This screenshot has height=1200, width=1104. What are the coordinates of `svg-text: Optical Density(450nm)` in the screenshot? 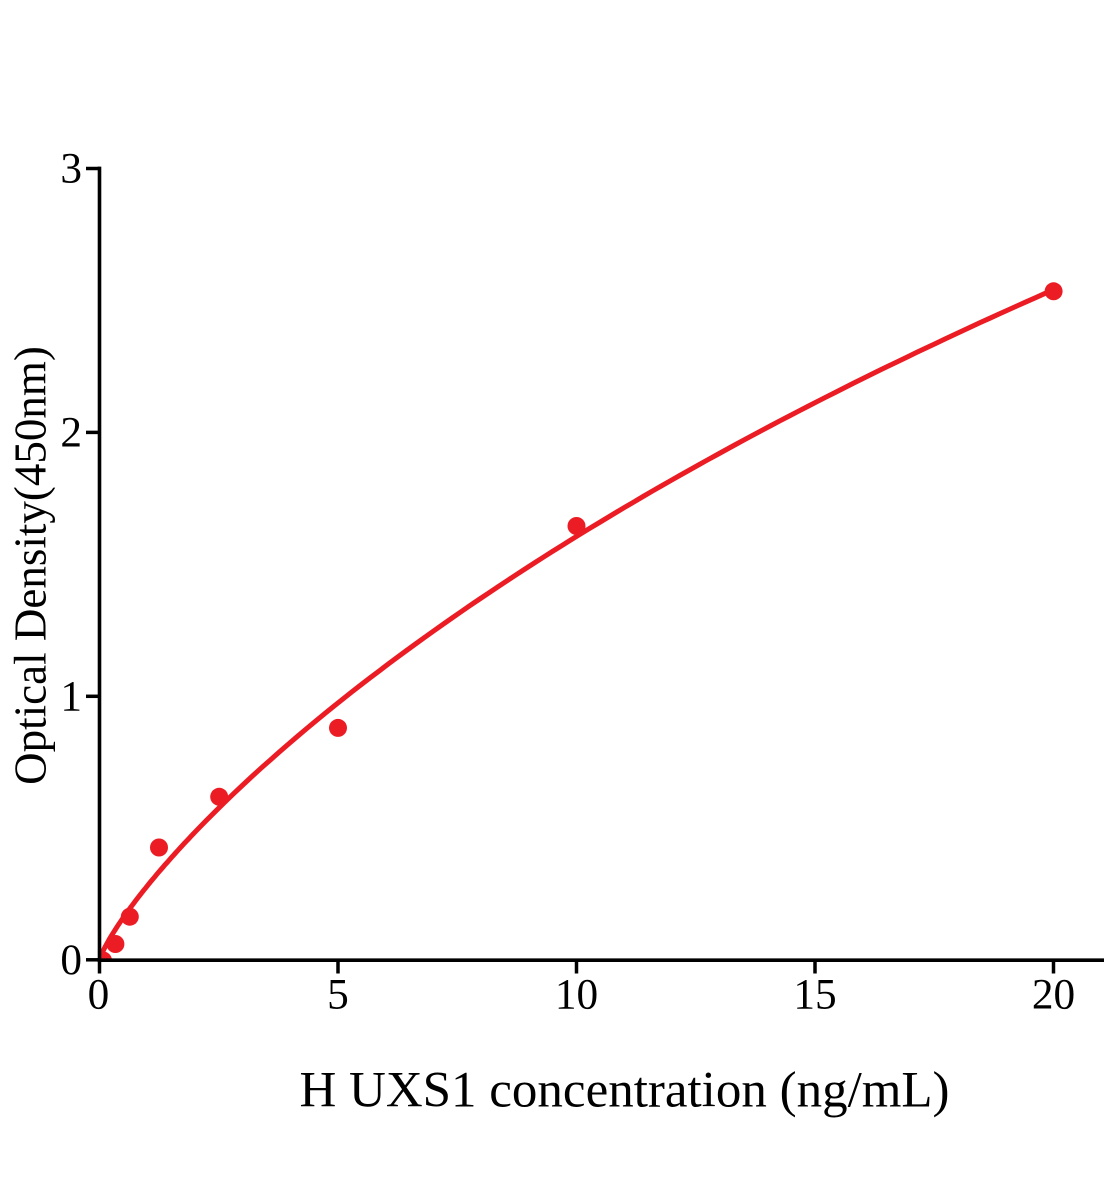 It's located at (30, 565).